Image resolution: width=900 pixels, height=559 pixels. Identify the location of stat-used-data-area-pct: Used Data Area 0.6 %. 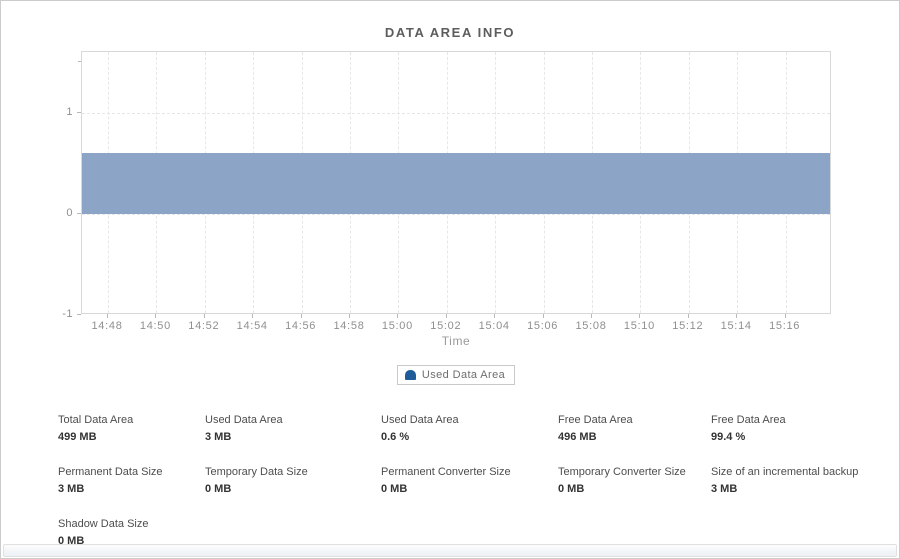
(469, 428).